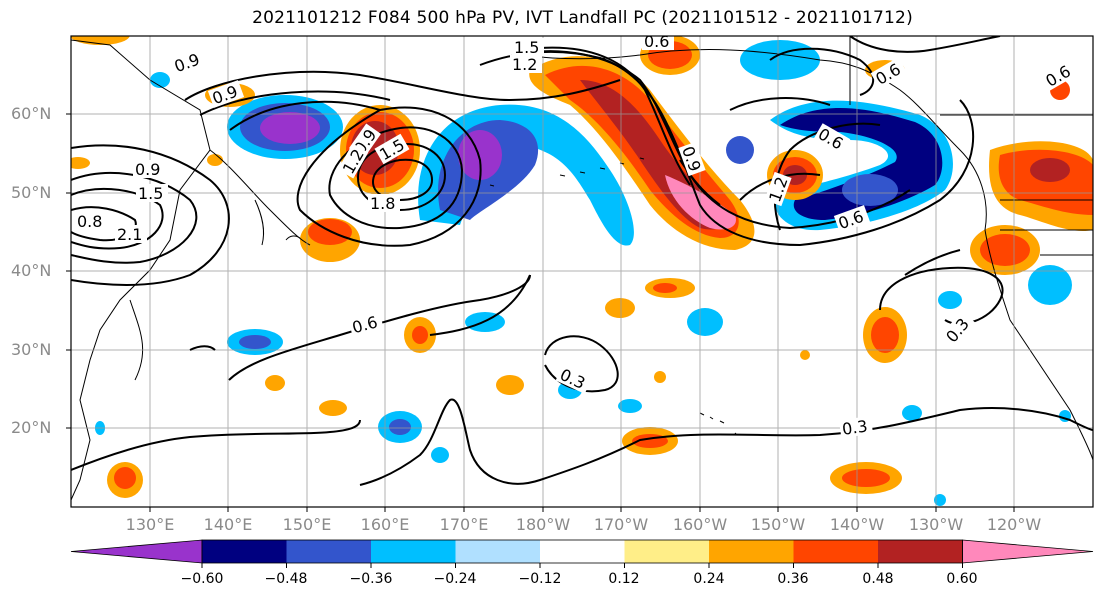 The width and height of the screenshot is (1105, 601). What do you see at coordinates (150, 524) in the screenshot?
I see `lon-label: 130°E` at bounding box center [150, 524].